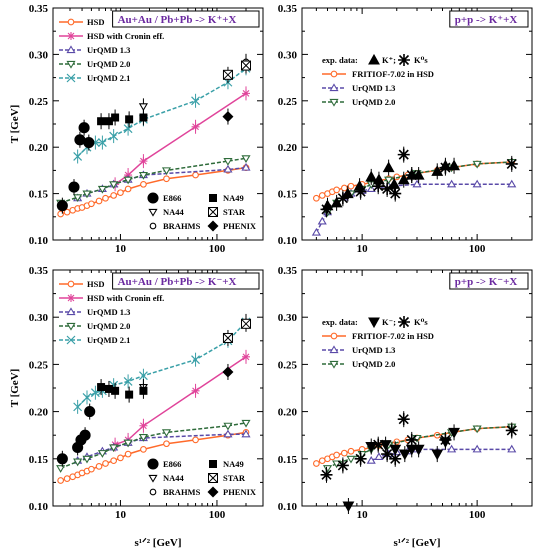 The width and height of the screenshot is (545, 548). What do you see at coordinates (288, 413) in the screenshot?
I see `y-tick-label: 0.20` at bounding box center [288, 413].